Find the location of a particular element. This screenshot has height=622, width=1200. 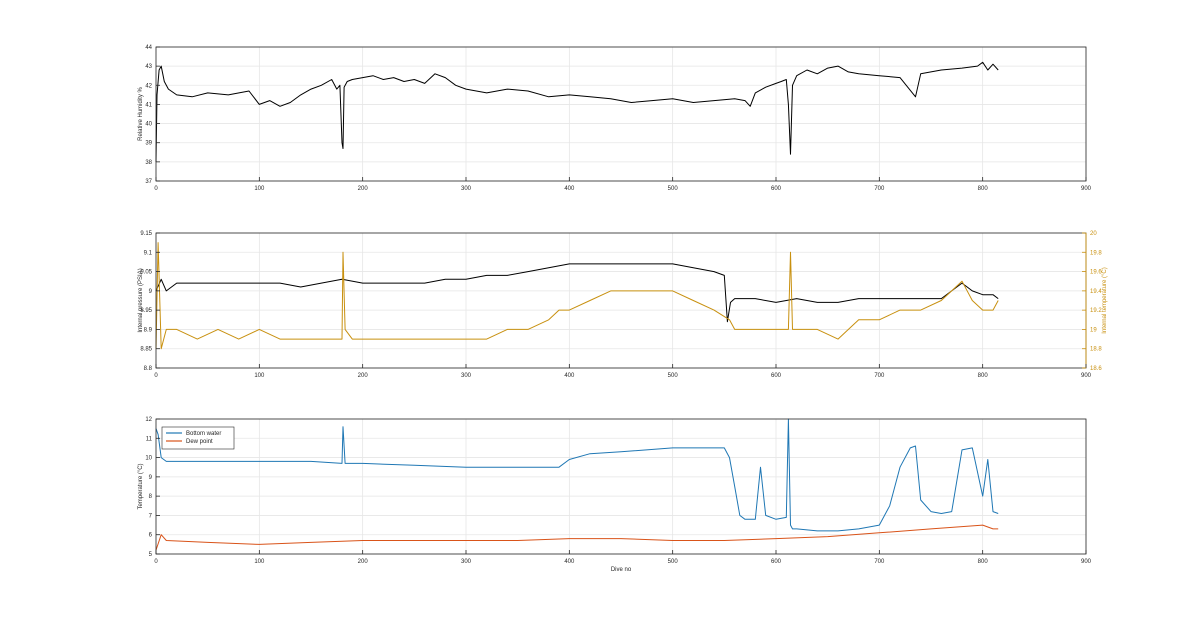

y-tick-label: 8.9 is located at coordinates (148, 330).